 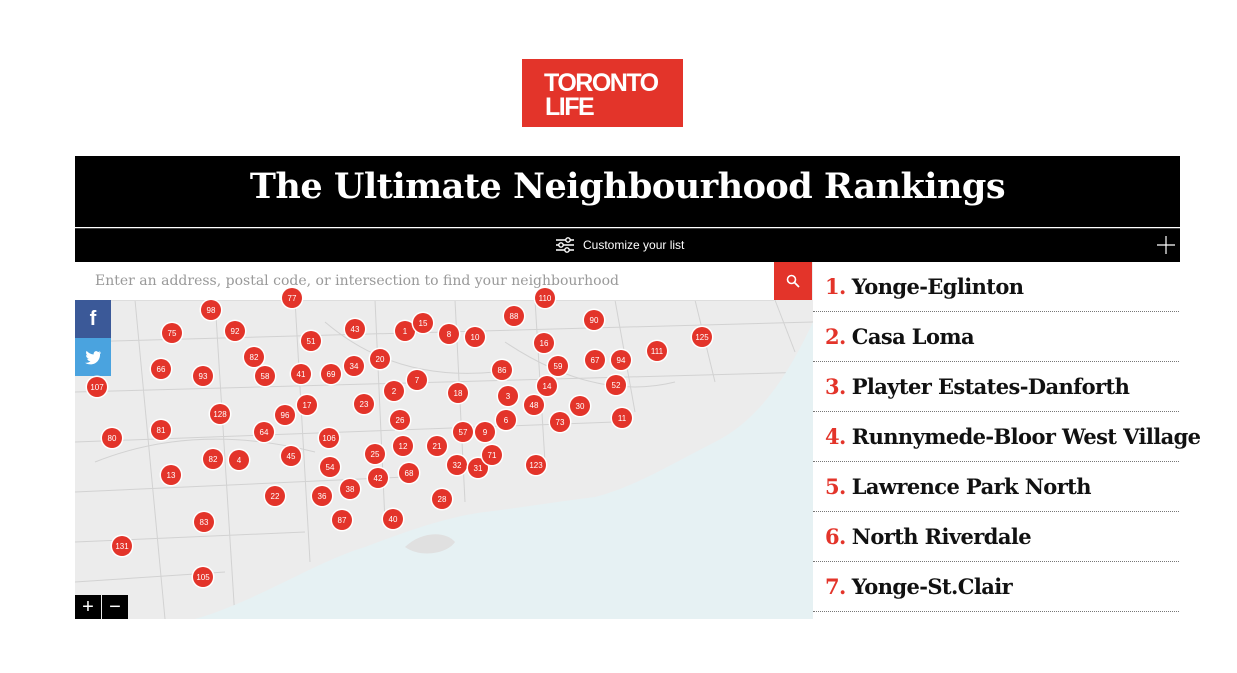 What do you see at coordinates (393, 519) in the screenshot?
I see `neighbourhood-marker: 40` at bounding box center [393, 519].